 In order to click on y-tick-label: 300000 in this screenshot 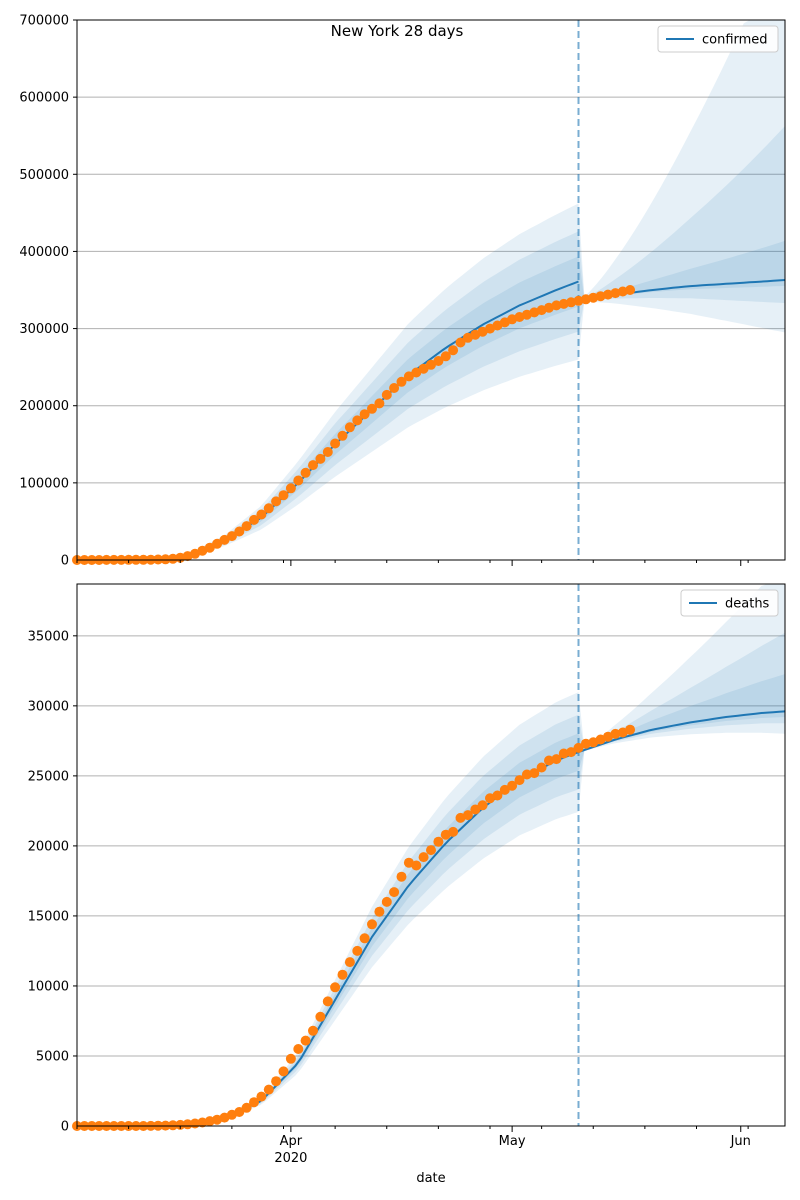, I will do `click(44, 329)`.